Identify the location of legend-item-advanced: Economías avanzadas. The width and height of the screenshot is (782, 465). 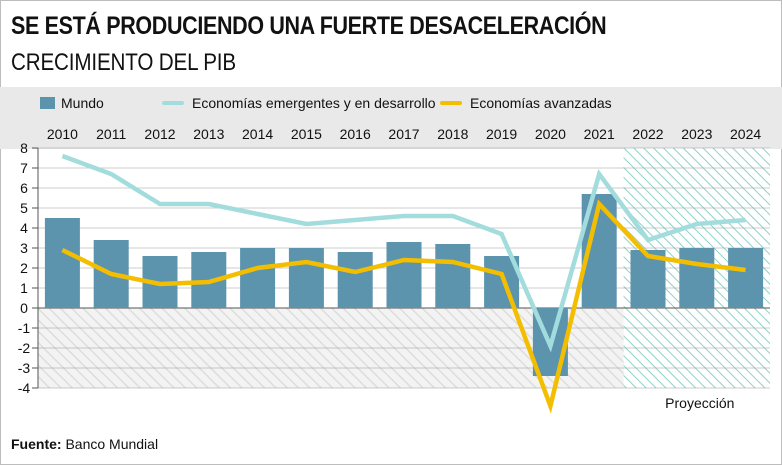
(526, 103).